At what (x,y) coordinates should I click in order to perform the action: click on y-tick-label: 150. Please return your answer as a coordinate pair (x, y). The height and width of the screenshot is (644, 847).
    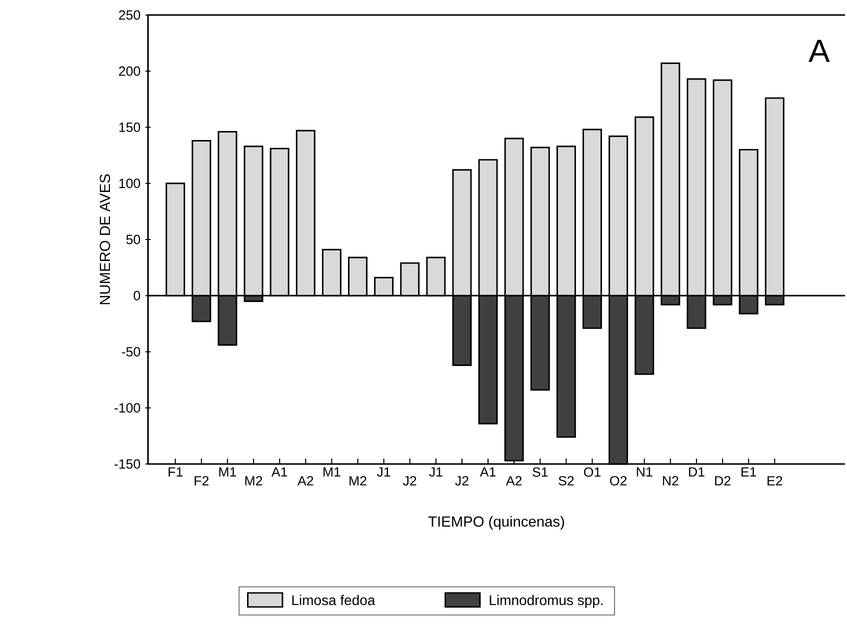
    Looking at the image, I should click on (129, 127).